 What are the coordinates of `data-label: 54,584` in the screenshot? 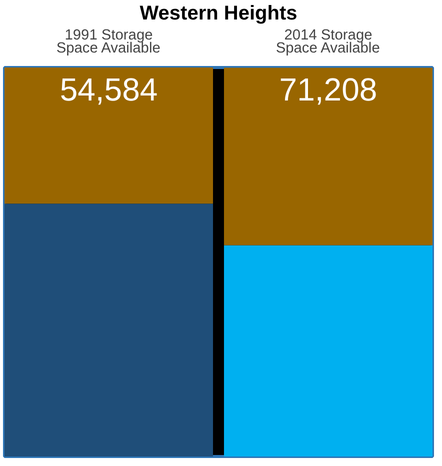 It's located at (109, 90).